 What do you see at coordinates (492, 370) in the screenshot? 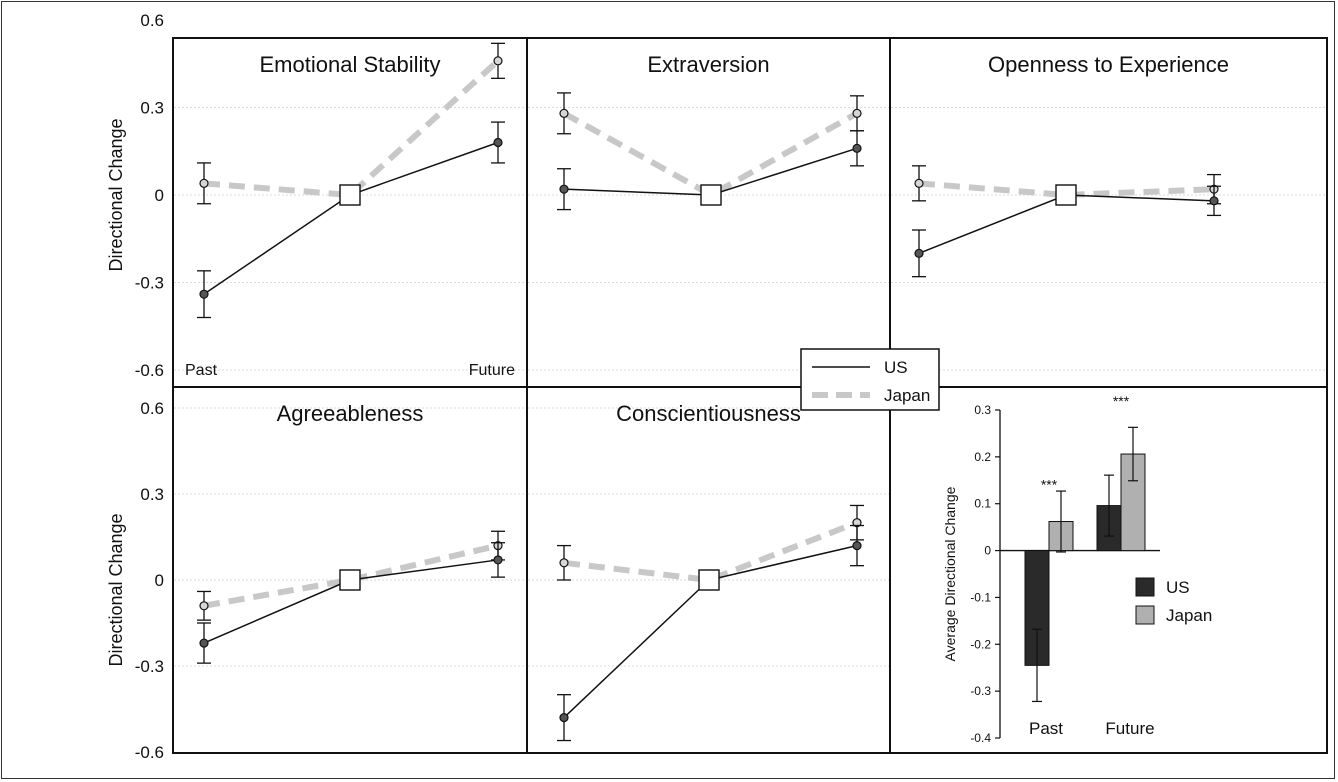
I see `x-label-future: Future` at bounding box center [492, 370].